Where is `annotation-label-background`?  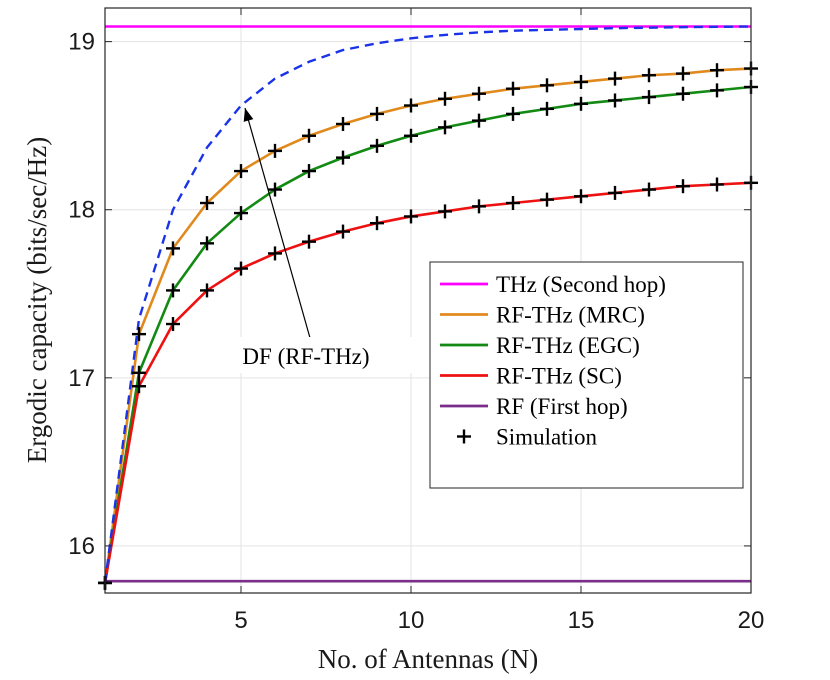 annotation-label-background is located at coordinates (306, 355).